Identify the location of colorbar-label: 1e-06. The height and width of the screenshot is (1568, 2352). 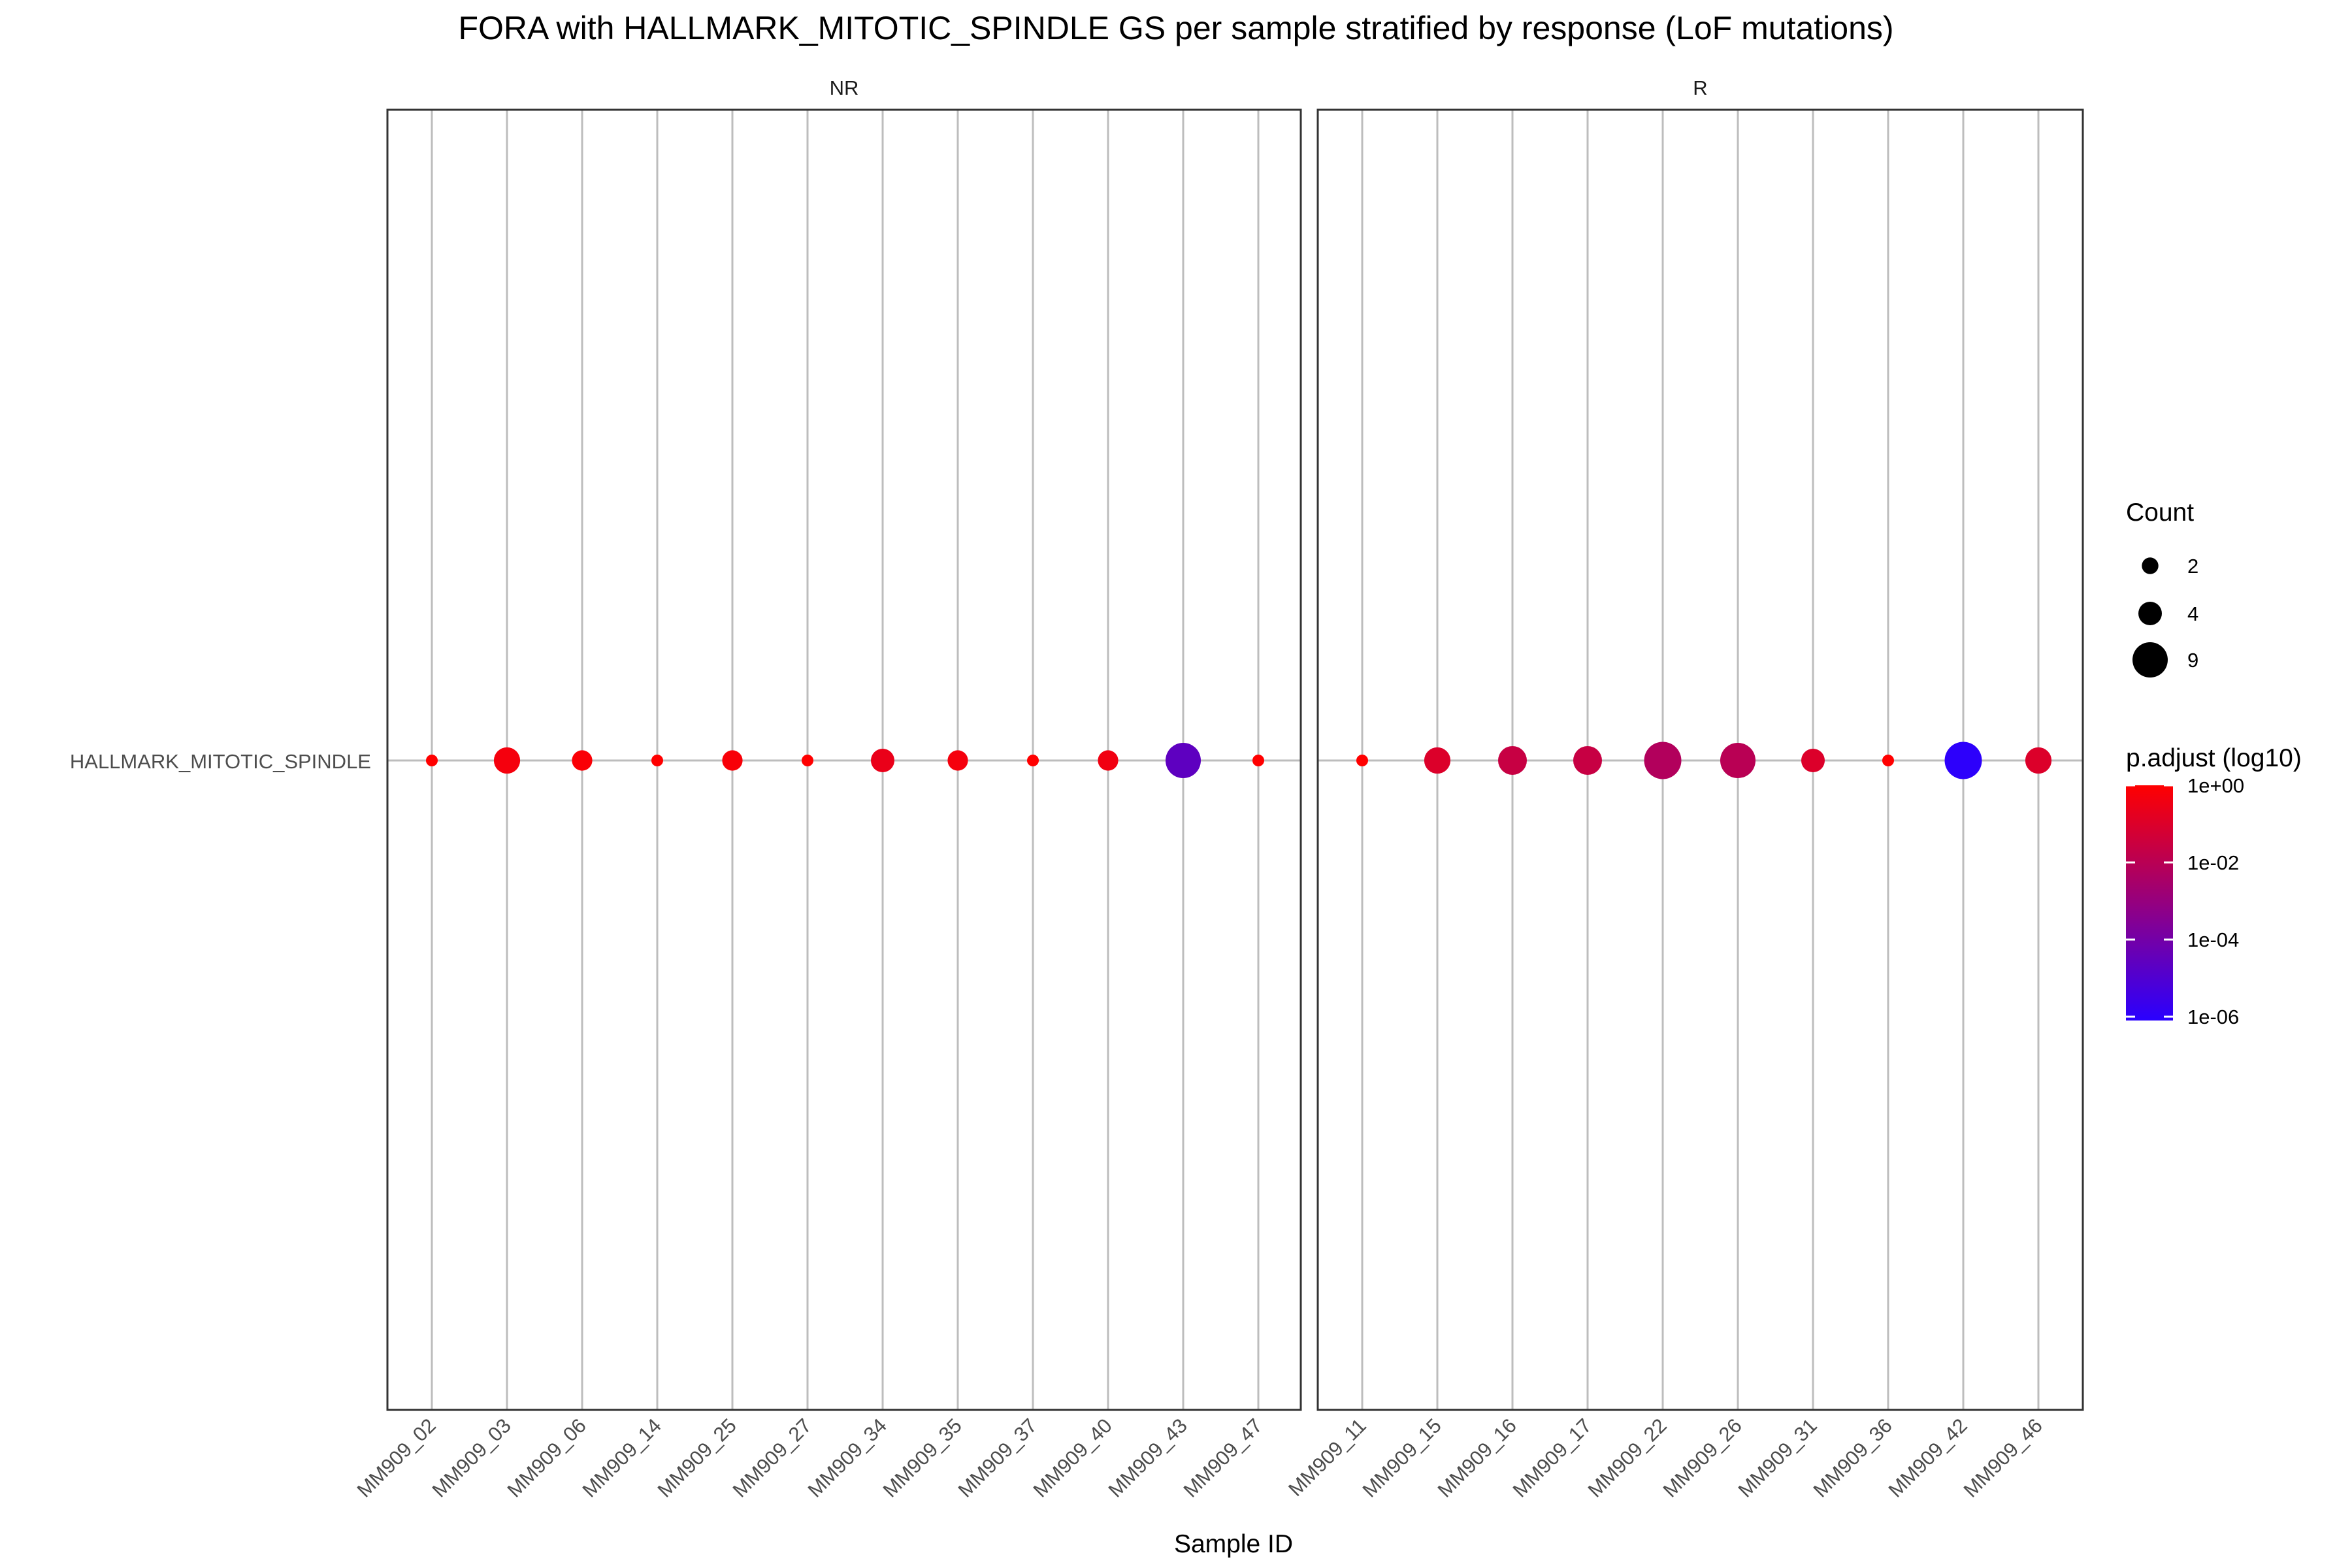
(2213, 1016).